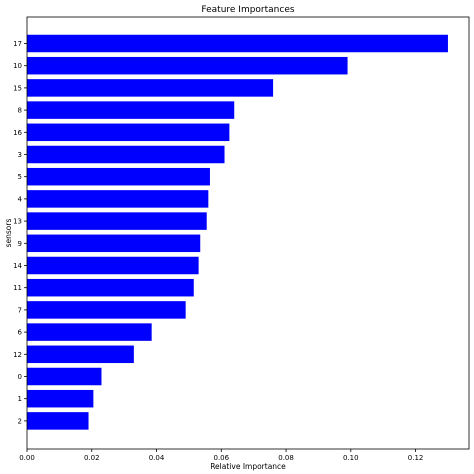 Image resolution: width=474 pixels, height=474 pixels. What do you see at coordinates (17, 355) in the screenshot?
I see `y-tick-label: 12` at bounding box center [17, 355].